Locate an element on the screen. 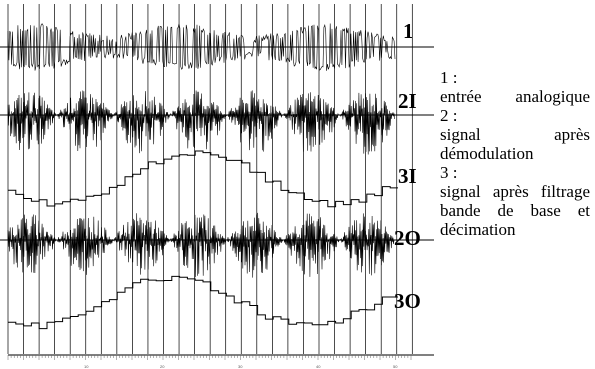  legend-item-1-text: entrée analogique is located at coordinates (515, 96).